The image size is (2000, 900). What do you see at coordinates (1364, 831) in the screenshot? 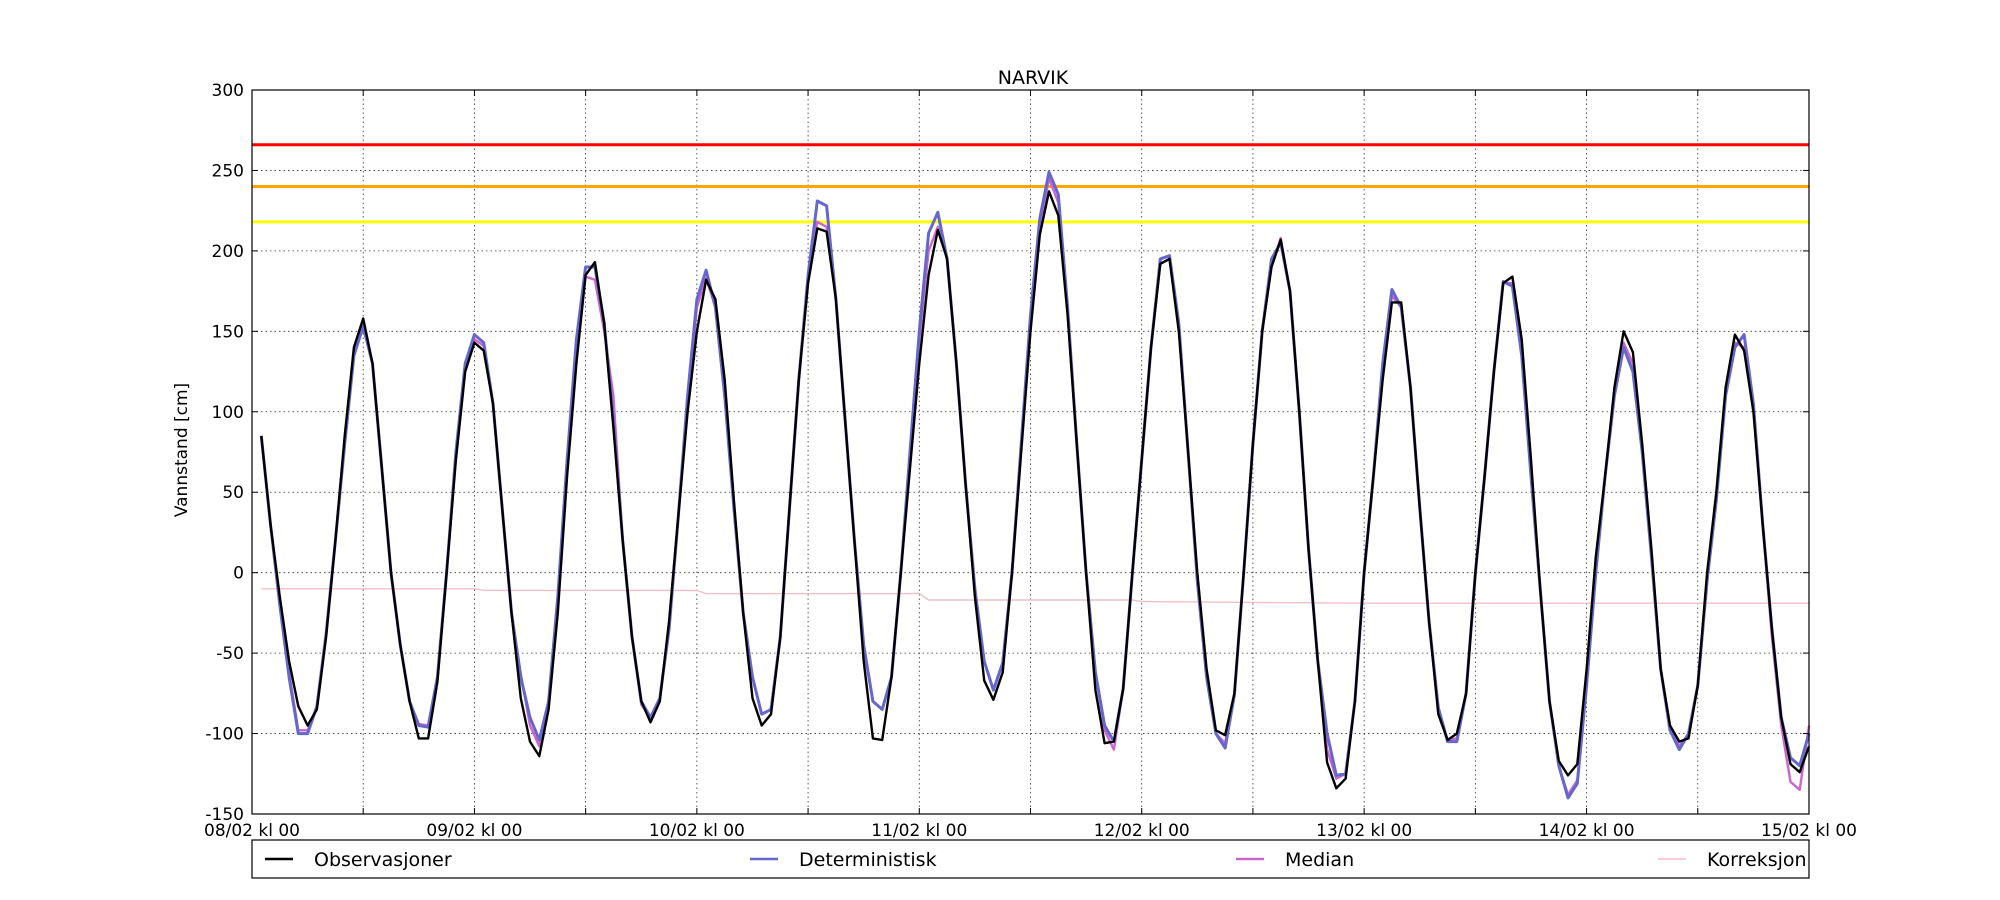
I see `x-tick-label: 13/02 kl 00` at bounding box center [1364, 831].